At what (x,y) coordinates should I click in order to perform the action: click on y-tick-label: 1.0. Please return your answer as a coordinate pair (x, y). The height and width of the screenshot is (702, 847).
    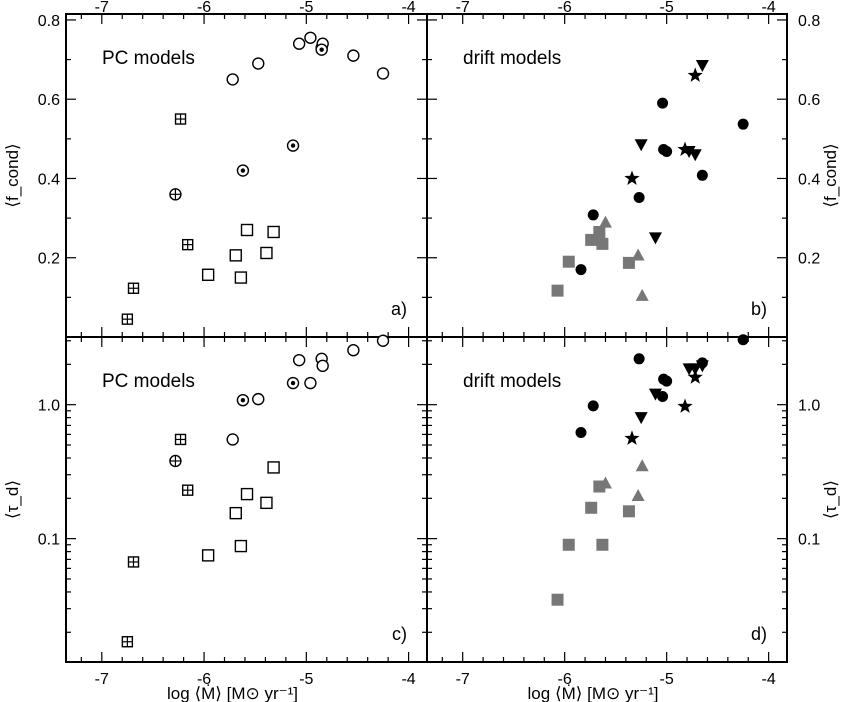
    Looking at the image, I should click on (809, 406).